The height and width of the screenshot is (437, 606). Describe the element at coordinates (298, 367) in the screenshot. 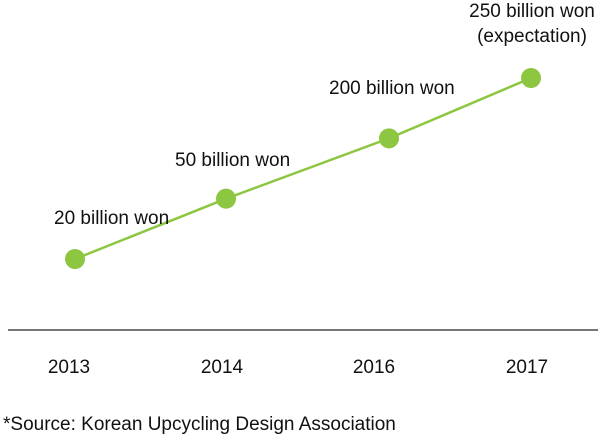

I see `x-tick-label-group: 2013 2014 2016 2017` at that location.